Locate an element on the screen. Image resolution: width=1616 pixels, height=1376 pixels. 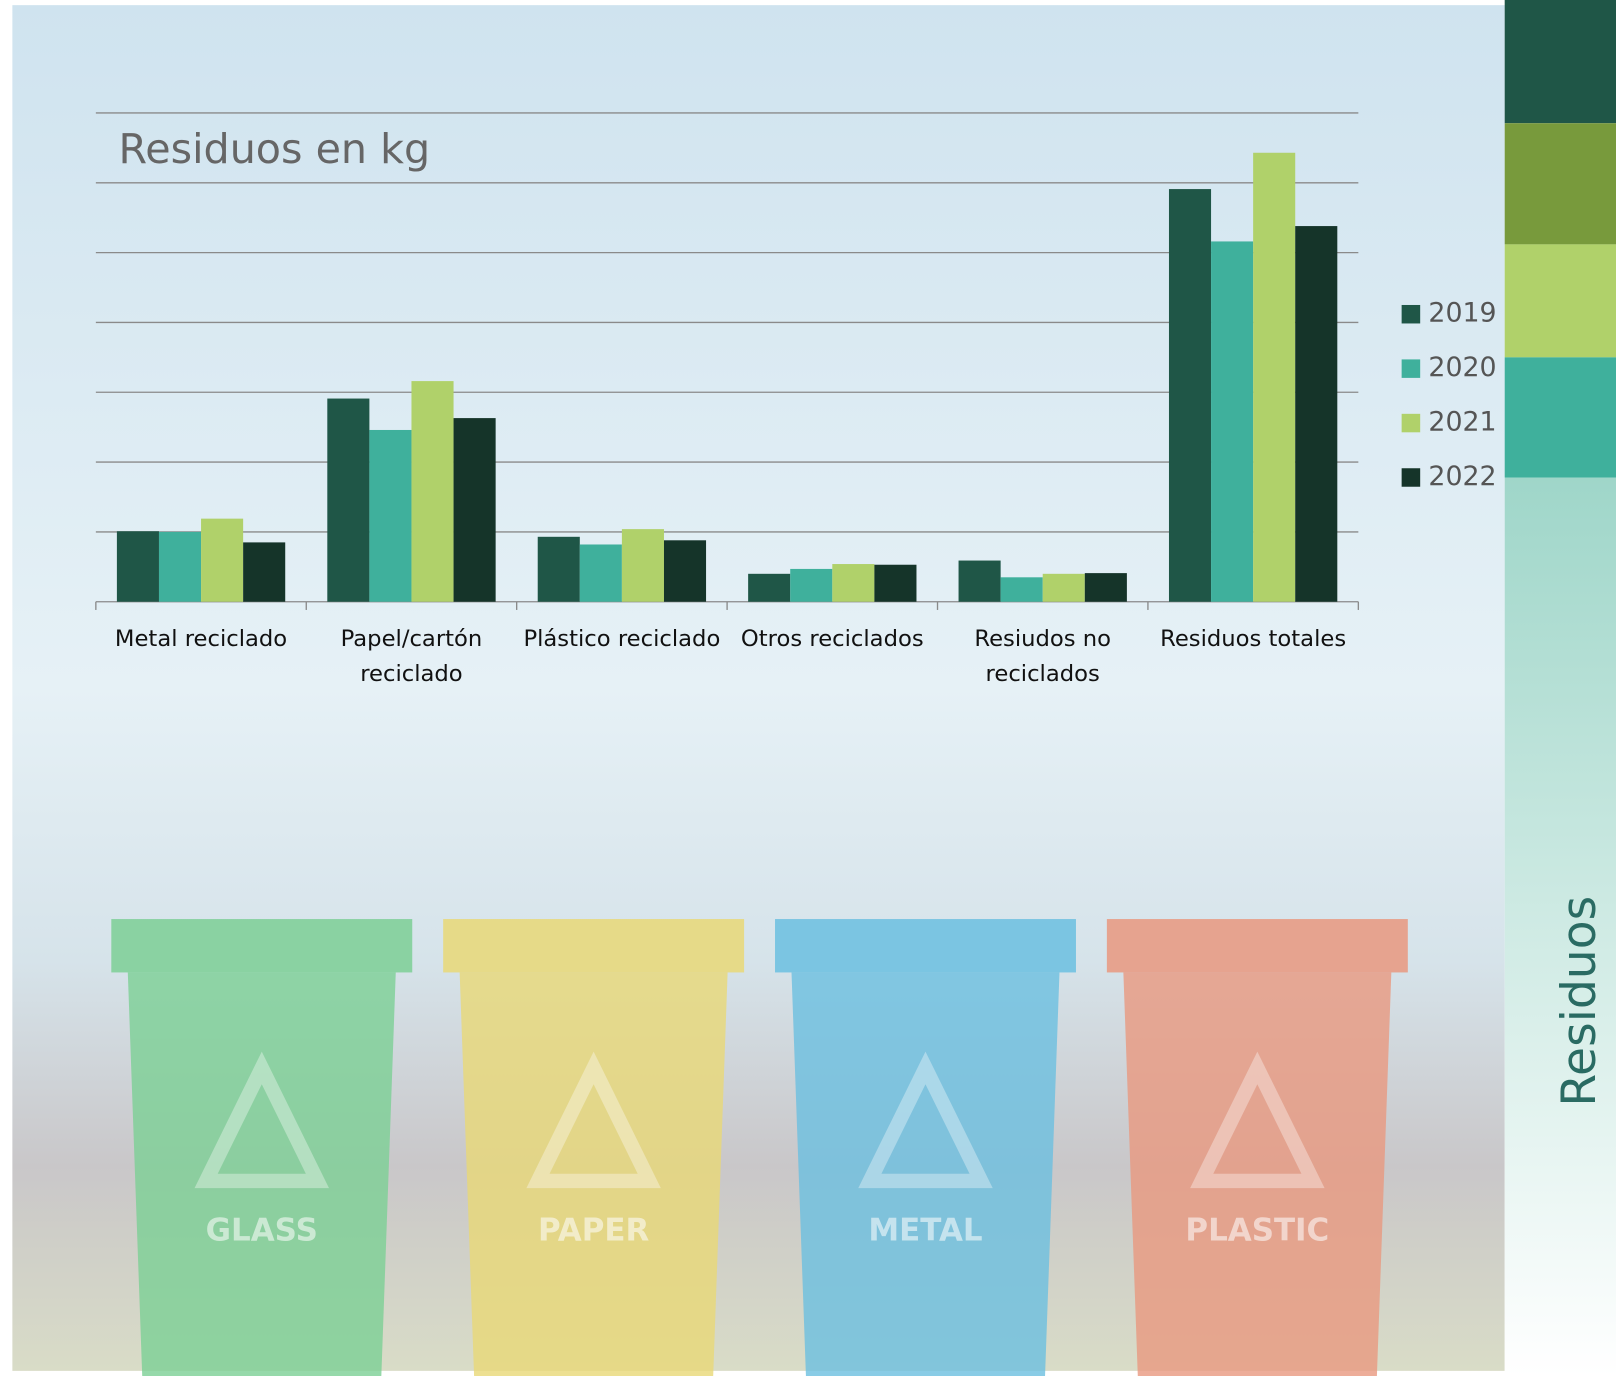
x-tick-label: Plástico reciclado is located at coordinates (622, 639).